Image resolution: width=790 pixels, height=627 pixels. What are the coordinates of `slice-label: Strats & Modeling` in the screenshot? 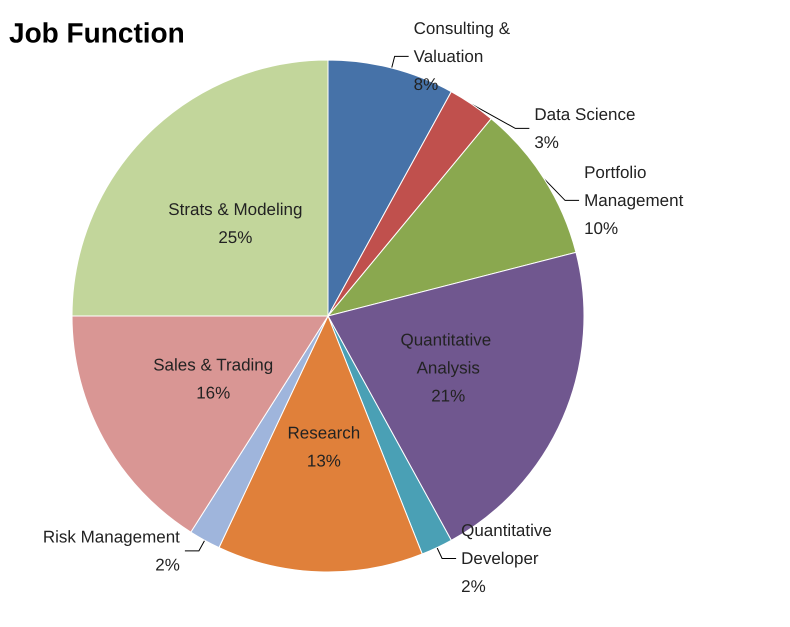 It's located at (235, 209).